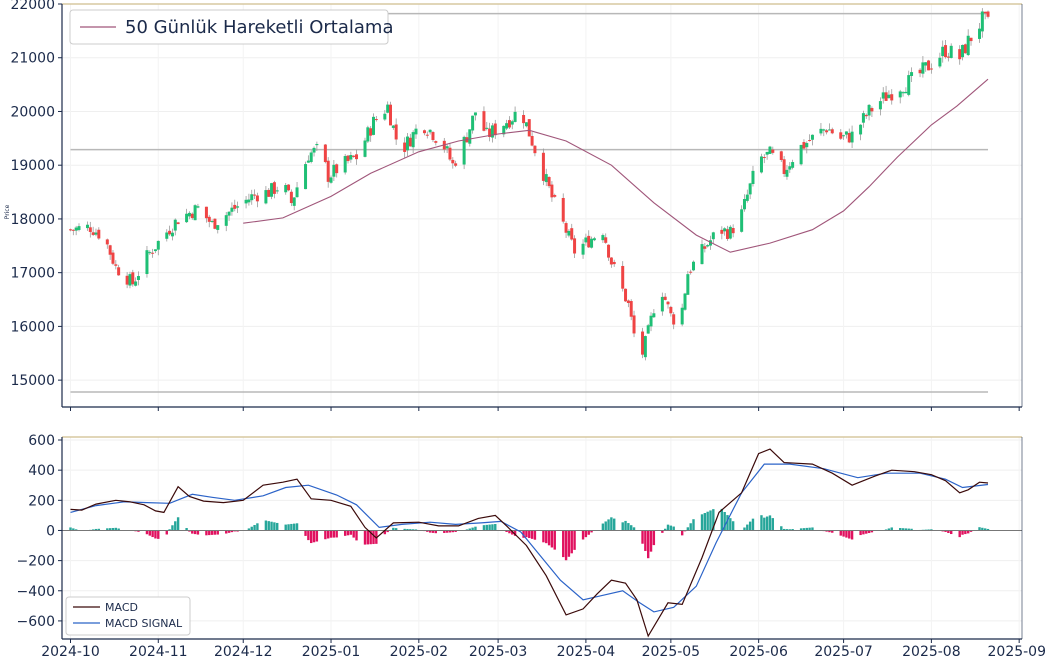 This screenshot has height=662, width=1050. What do you see at coordinates (41, 441) in the screenshot?
I see `macd-y-tick-label: 600` at bounding box center [41, 441].